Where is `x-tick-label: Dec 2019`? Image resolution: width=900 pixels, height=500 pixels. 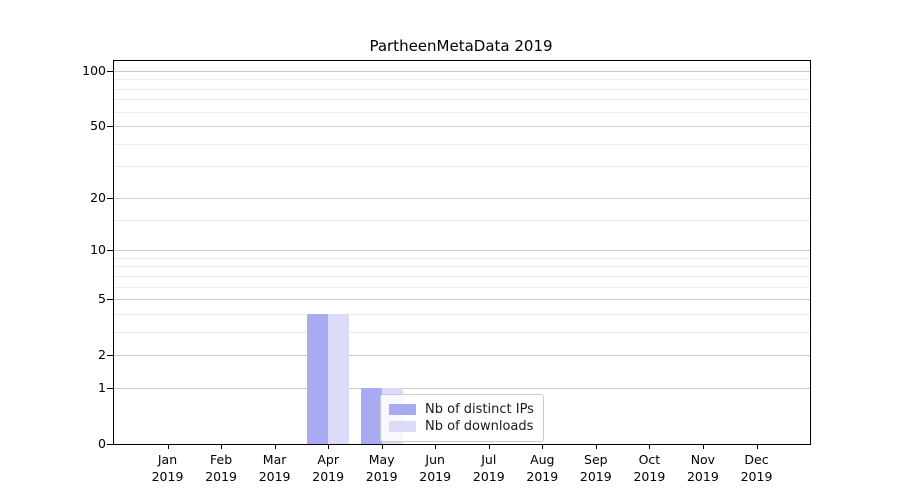 x-tick-label: Dec 2019 is located at coordinates (756, 468).